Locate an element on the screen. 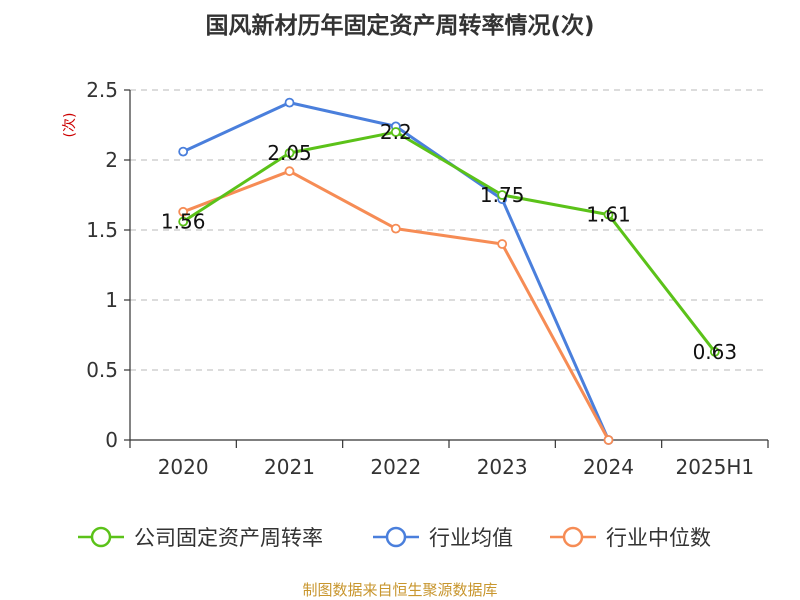  x-tick-label: 2024 is located at coordinates (608, 467).